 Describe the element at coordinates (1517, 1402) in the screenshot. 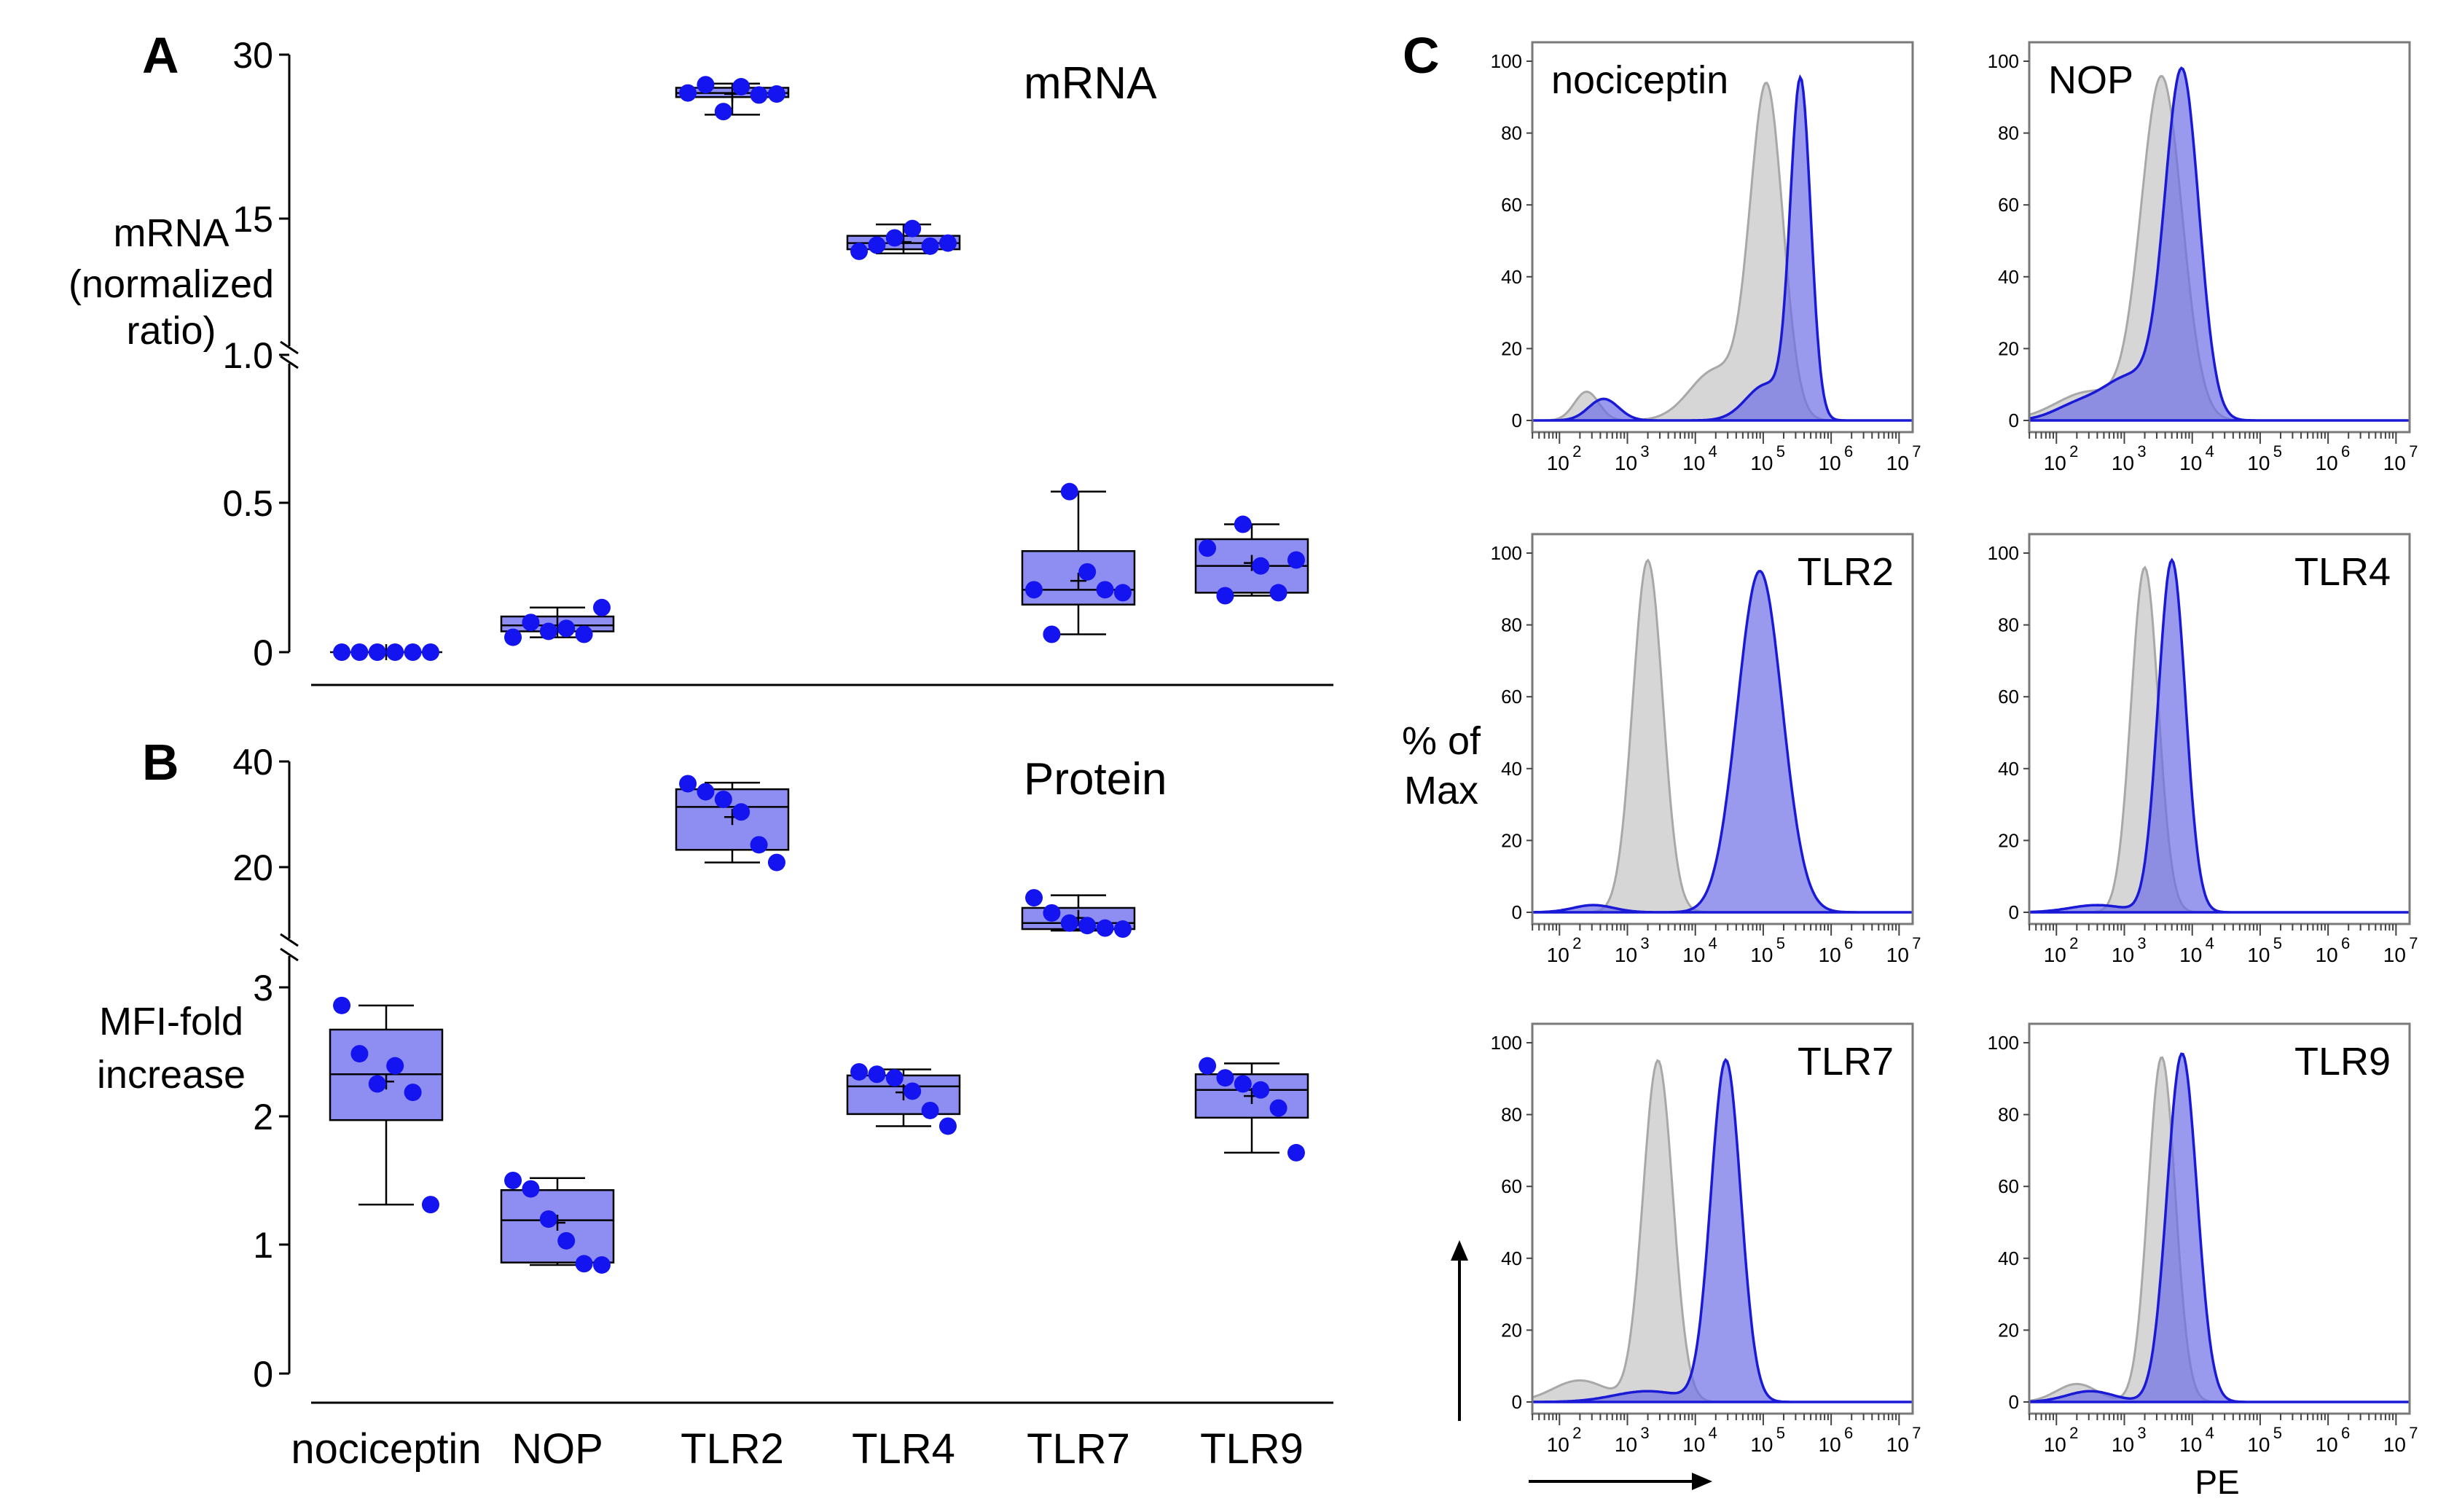

I see `histogram-tlr7-y-tick-label: 0` at that location.